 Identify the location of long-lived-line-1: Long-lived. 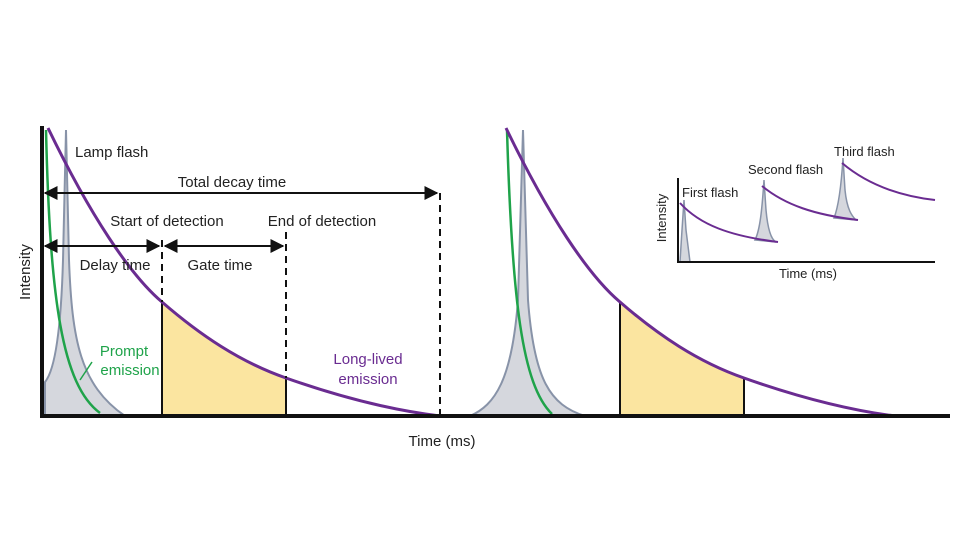
(367, 359).